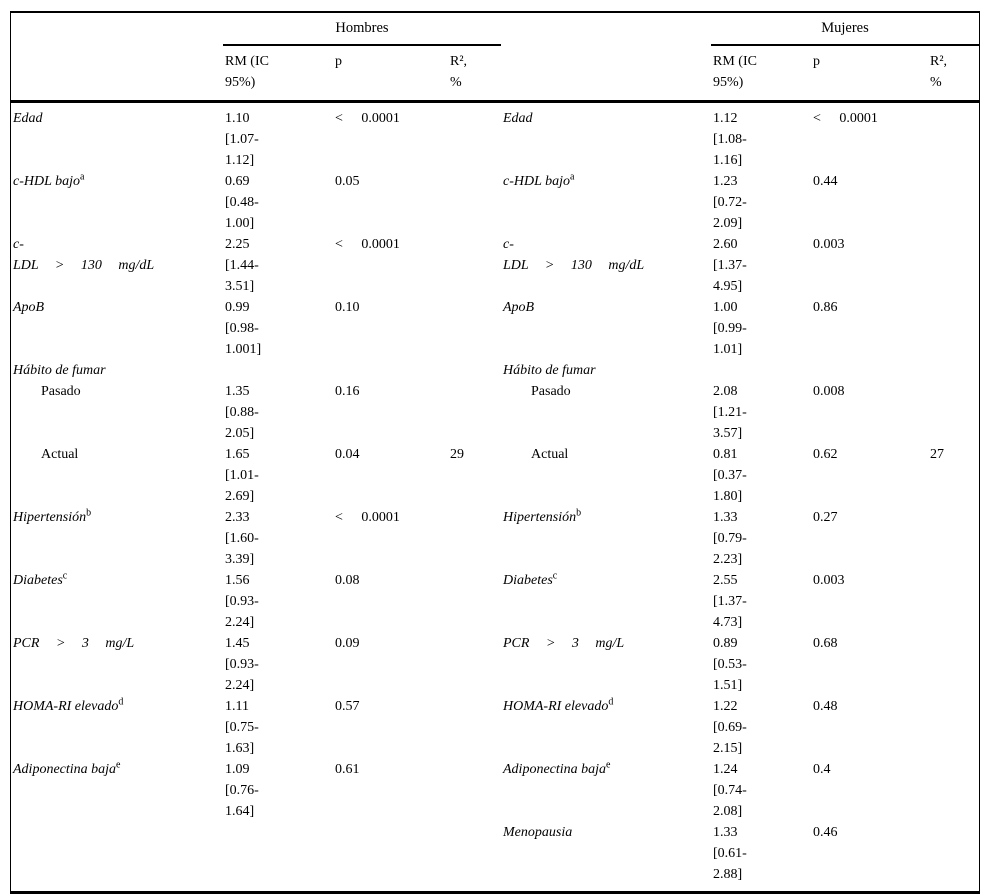 The height and width of the screenshot is (894, 992). Describe the element at coordinates (606, 601) in the screenshot. I see `row-label-cell: Diabetesc` at that location.